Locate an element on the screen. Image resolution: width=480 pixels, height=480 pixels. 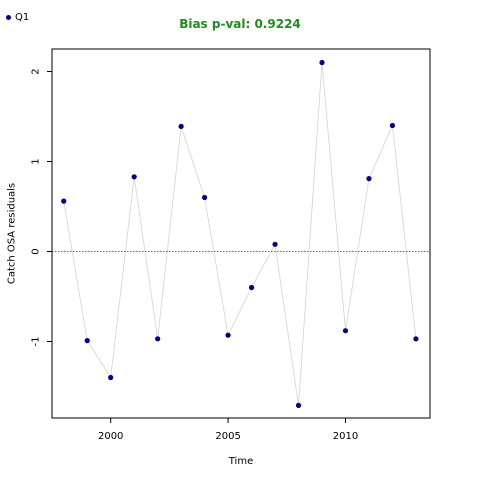
x-tick-label: 2010 is located at coordinates (345, 436).